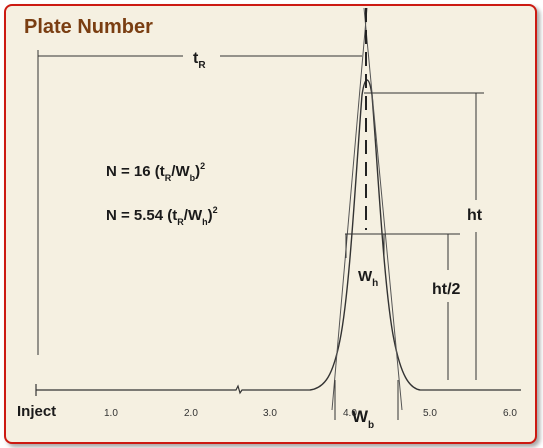  I want to click on axis-tick-1: 1.0, so click(111, 413).